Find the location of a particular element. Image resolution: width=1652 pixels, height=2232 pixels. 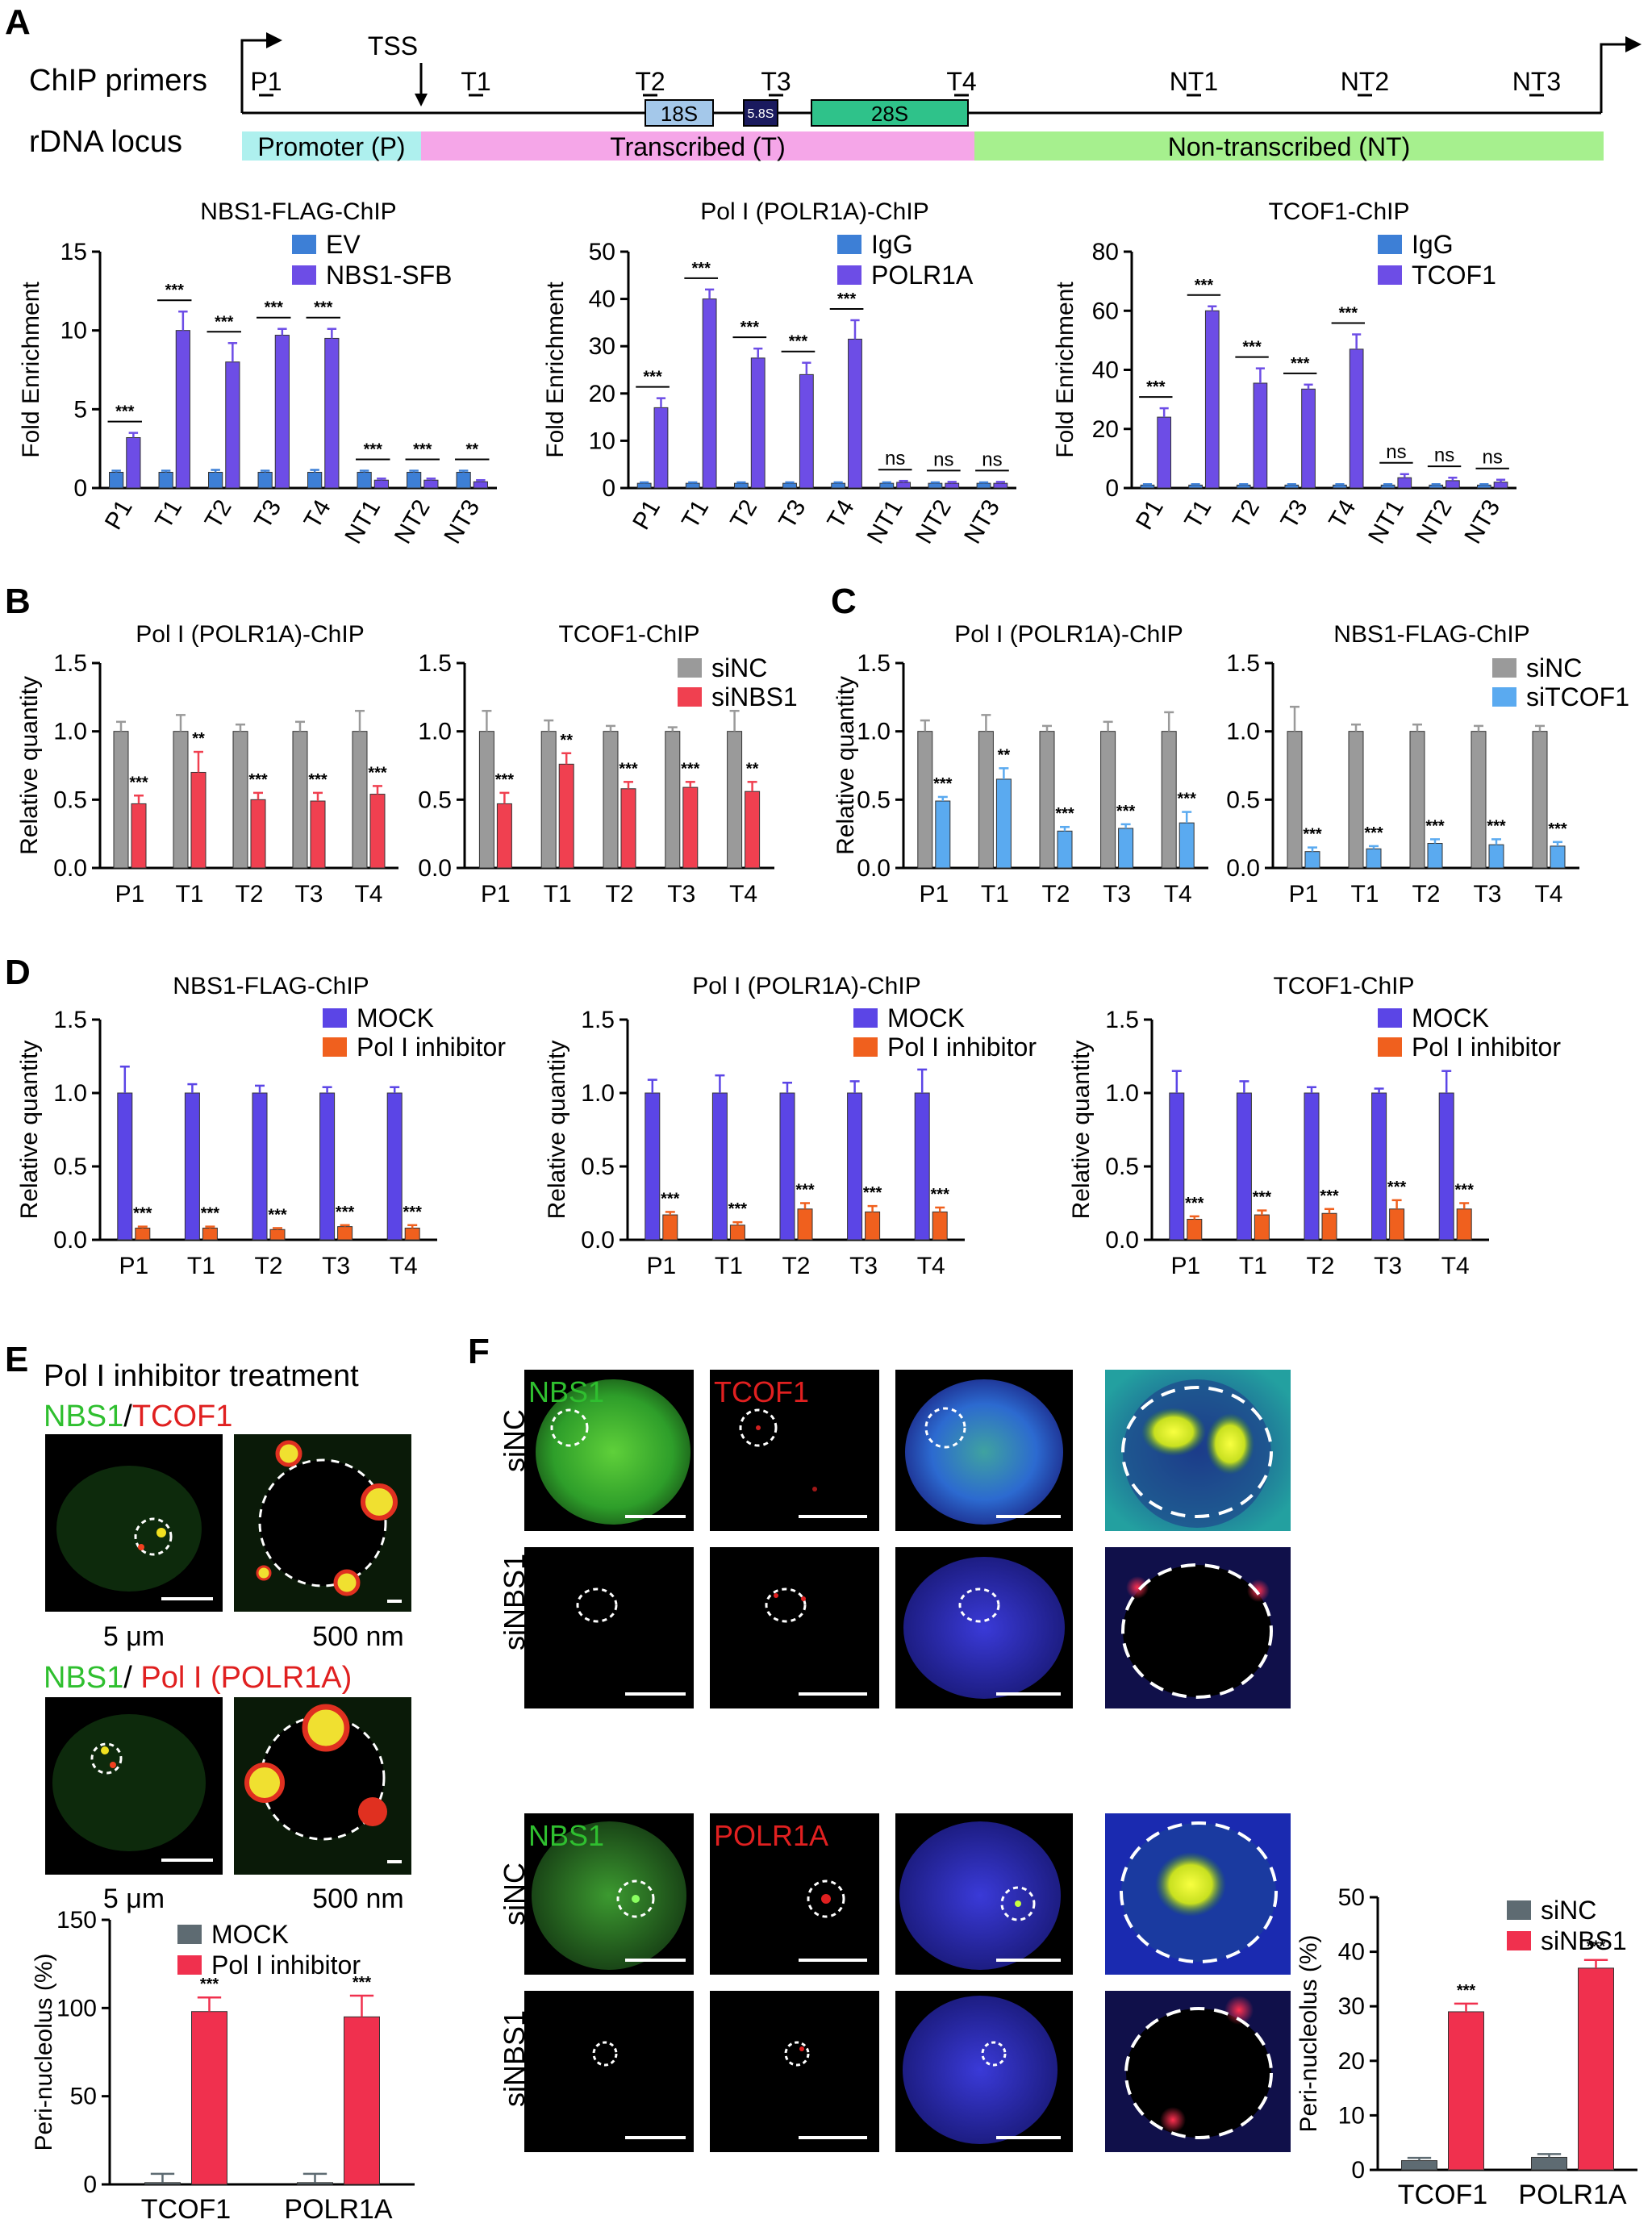

y-axis-label: Relative quantity is located at coordinates (30, 765).